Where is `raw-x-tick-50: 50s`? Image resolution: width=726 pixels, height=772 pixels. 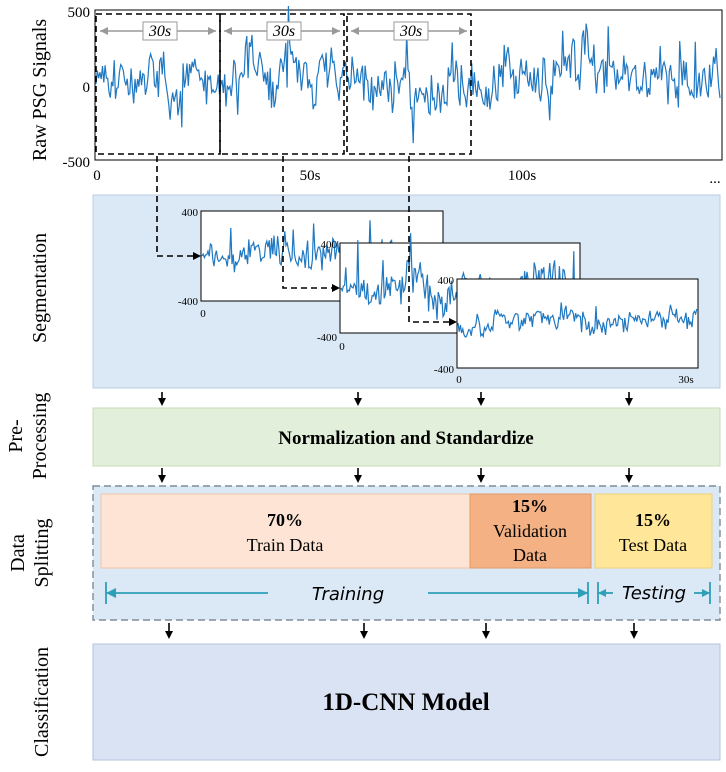
raw-x-tick-50: 50s is located at coordinates (310, 176).